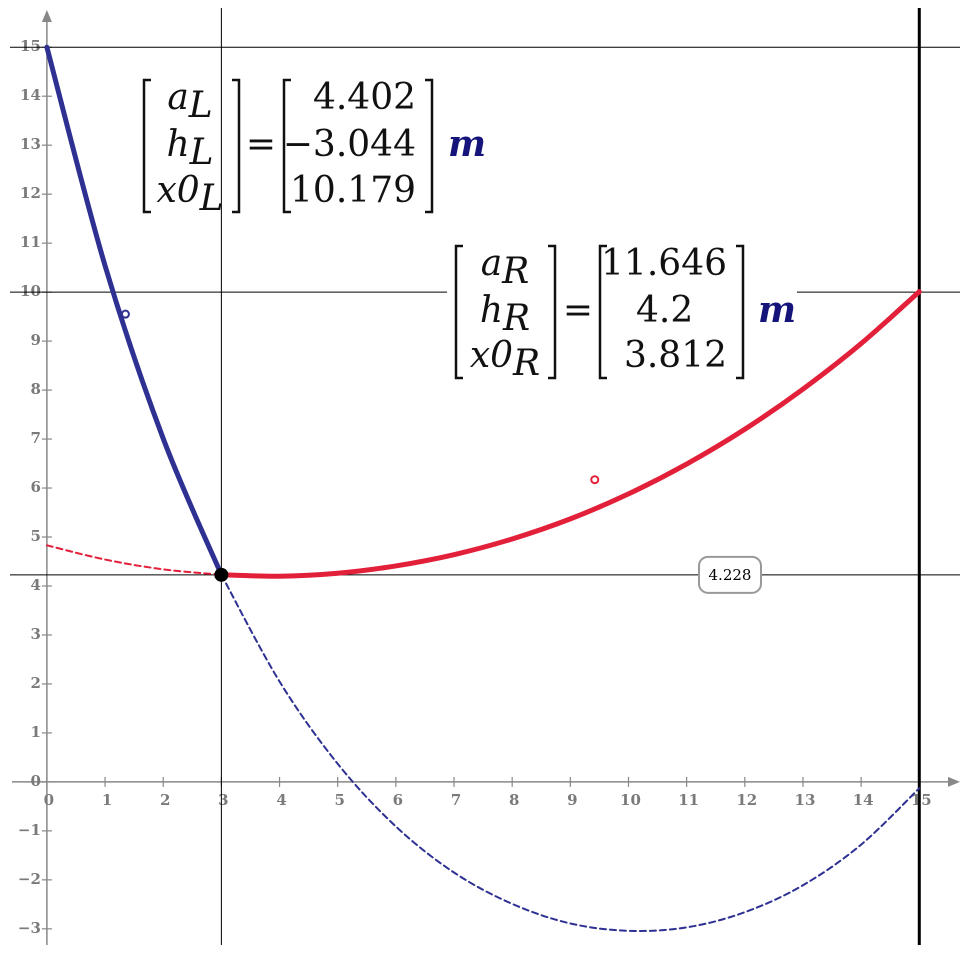 This screenshot has width=965, height=957. I want to click on matrix-lhs: x0R, so click(505, 359).